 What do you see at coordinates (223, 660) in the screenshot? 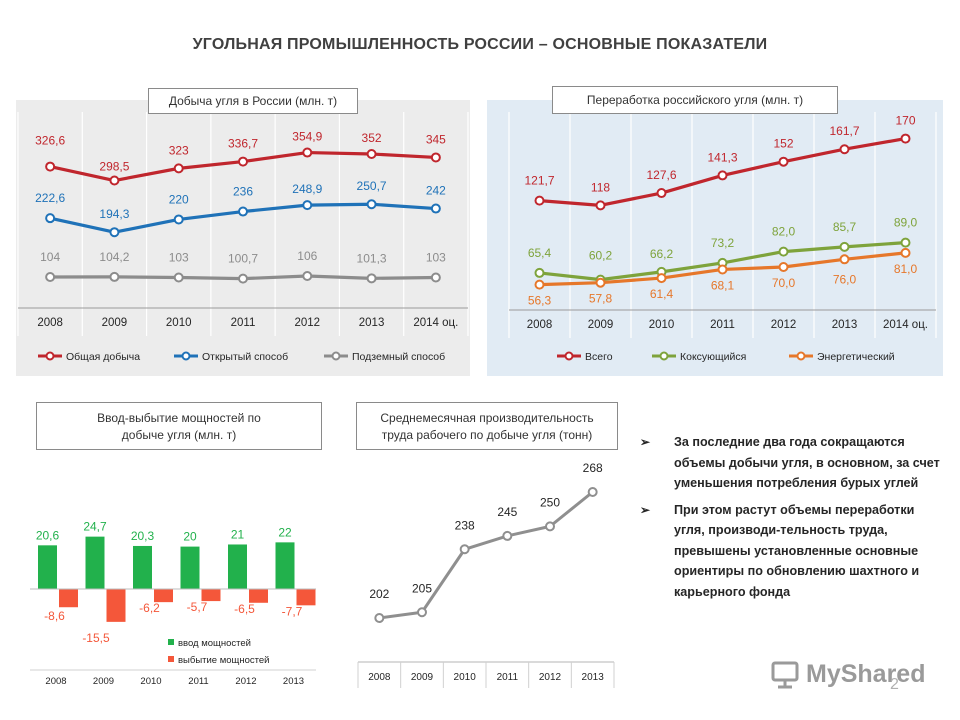
I see `legend-label: выбытие мощностей` at bounding box center [223, 660].